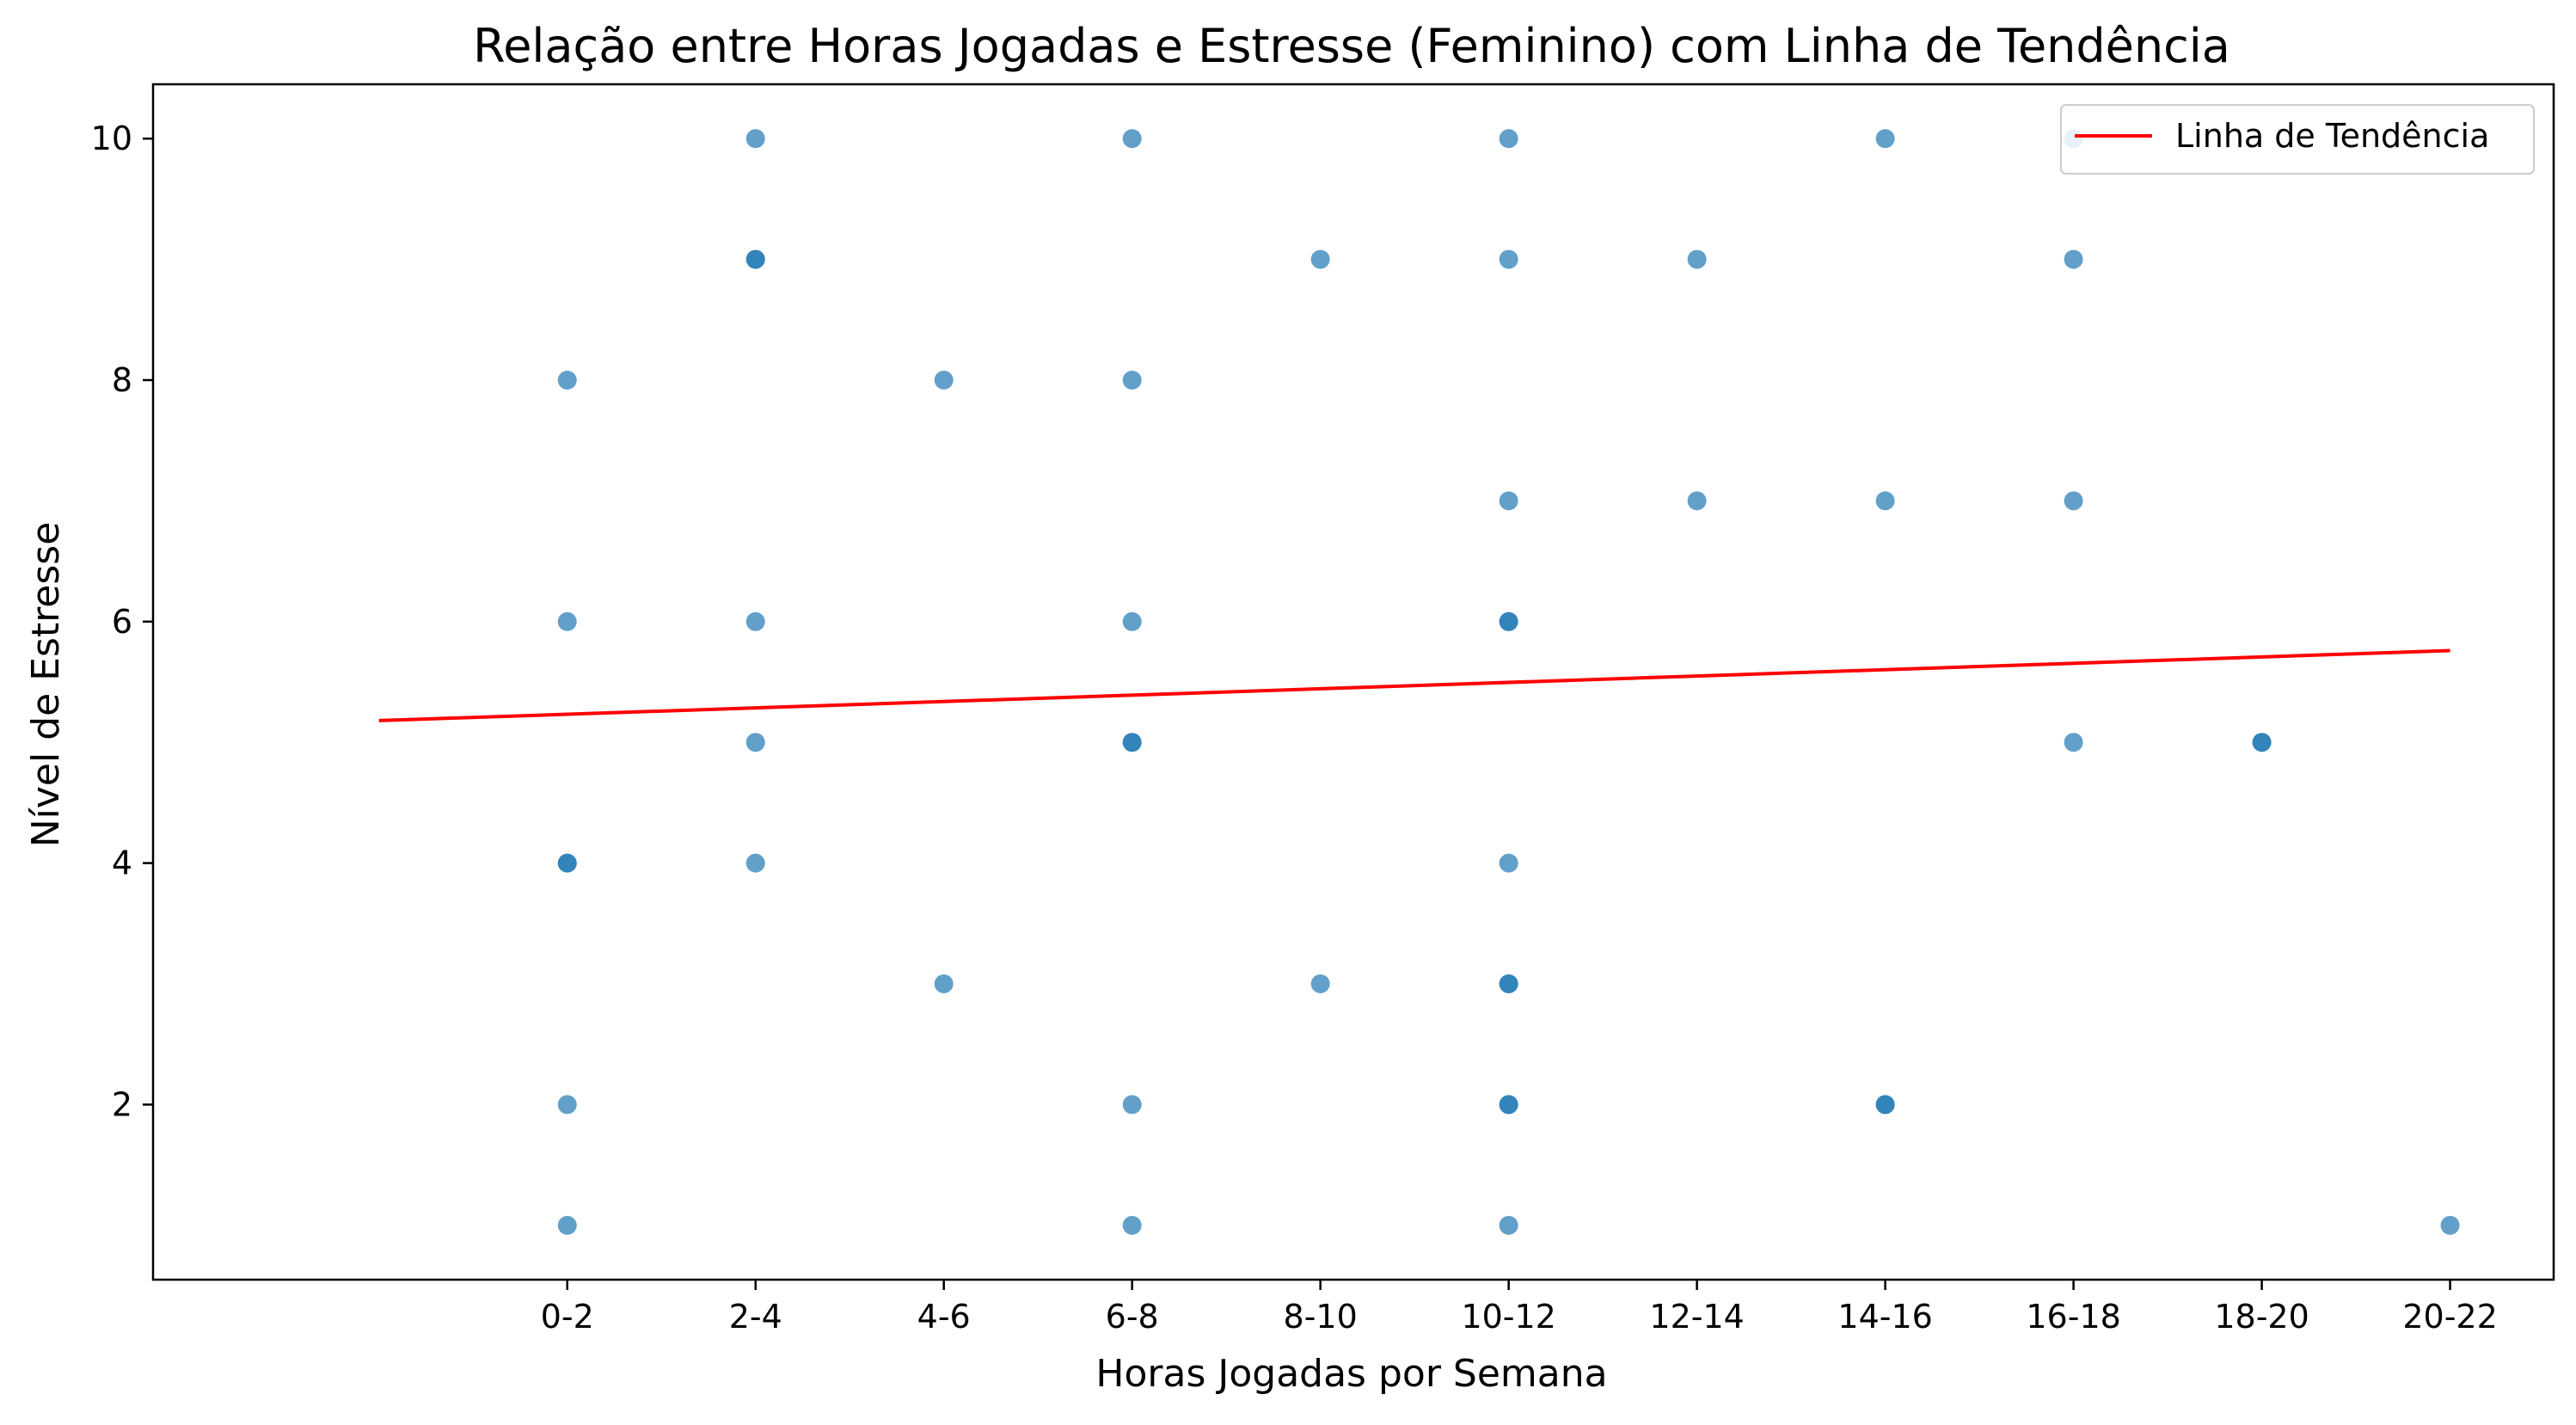  I want to click on y-tick-label: 2, so click(122, 1104).